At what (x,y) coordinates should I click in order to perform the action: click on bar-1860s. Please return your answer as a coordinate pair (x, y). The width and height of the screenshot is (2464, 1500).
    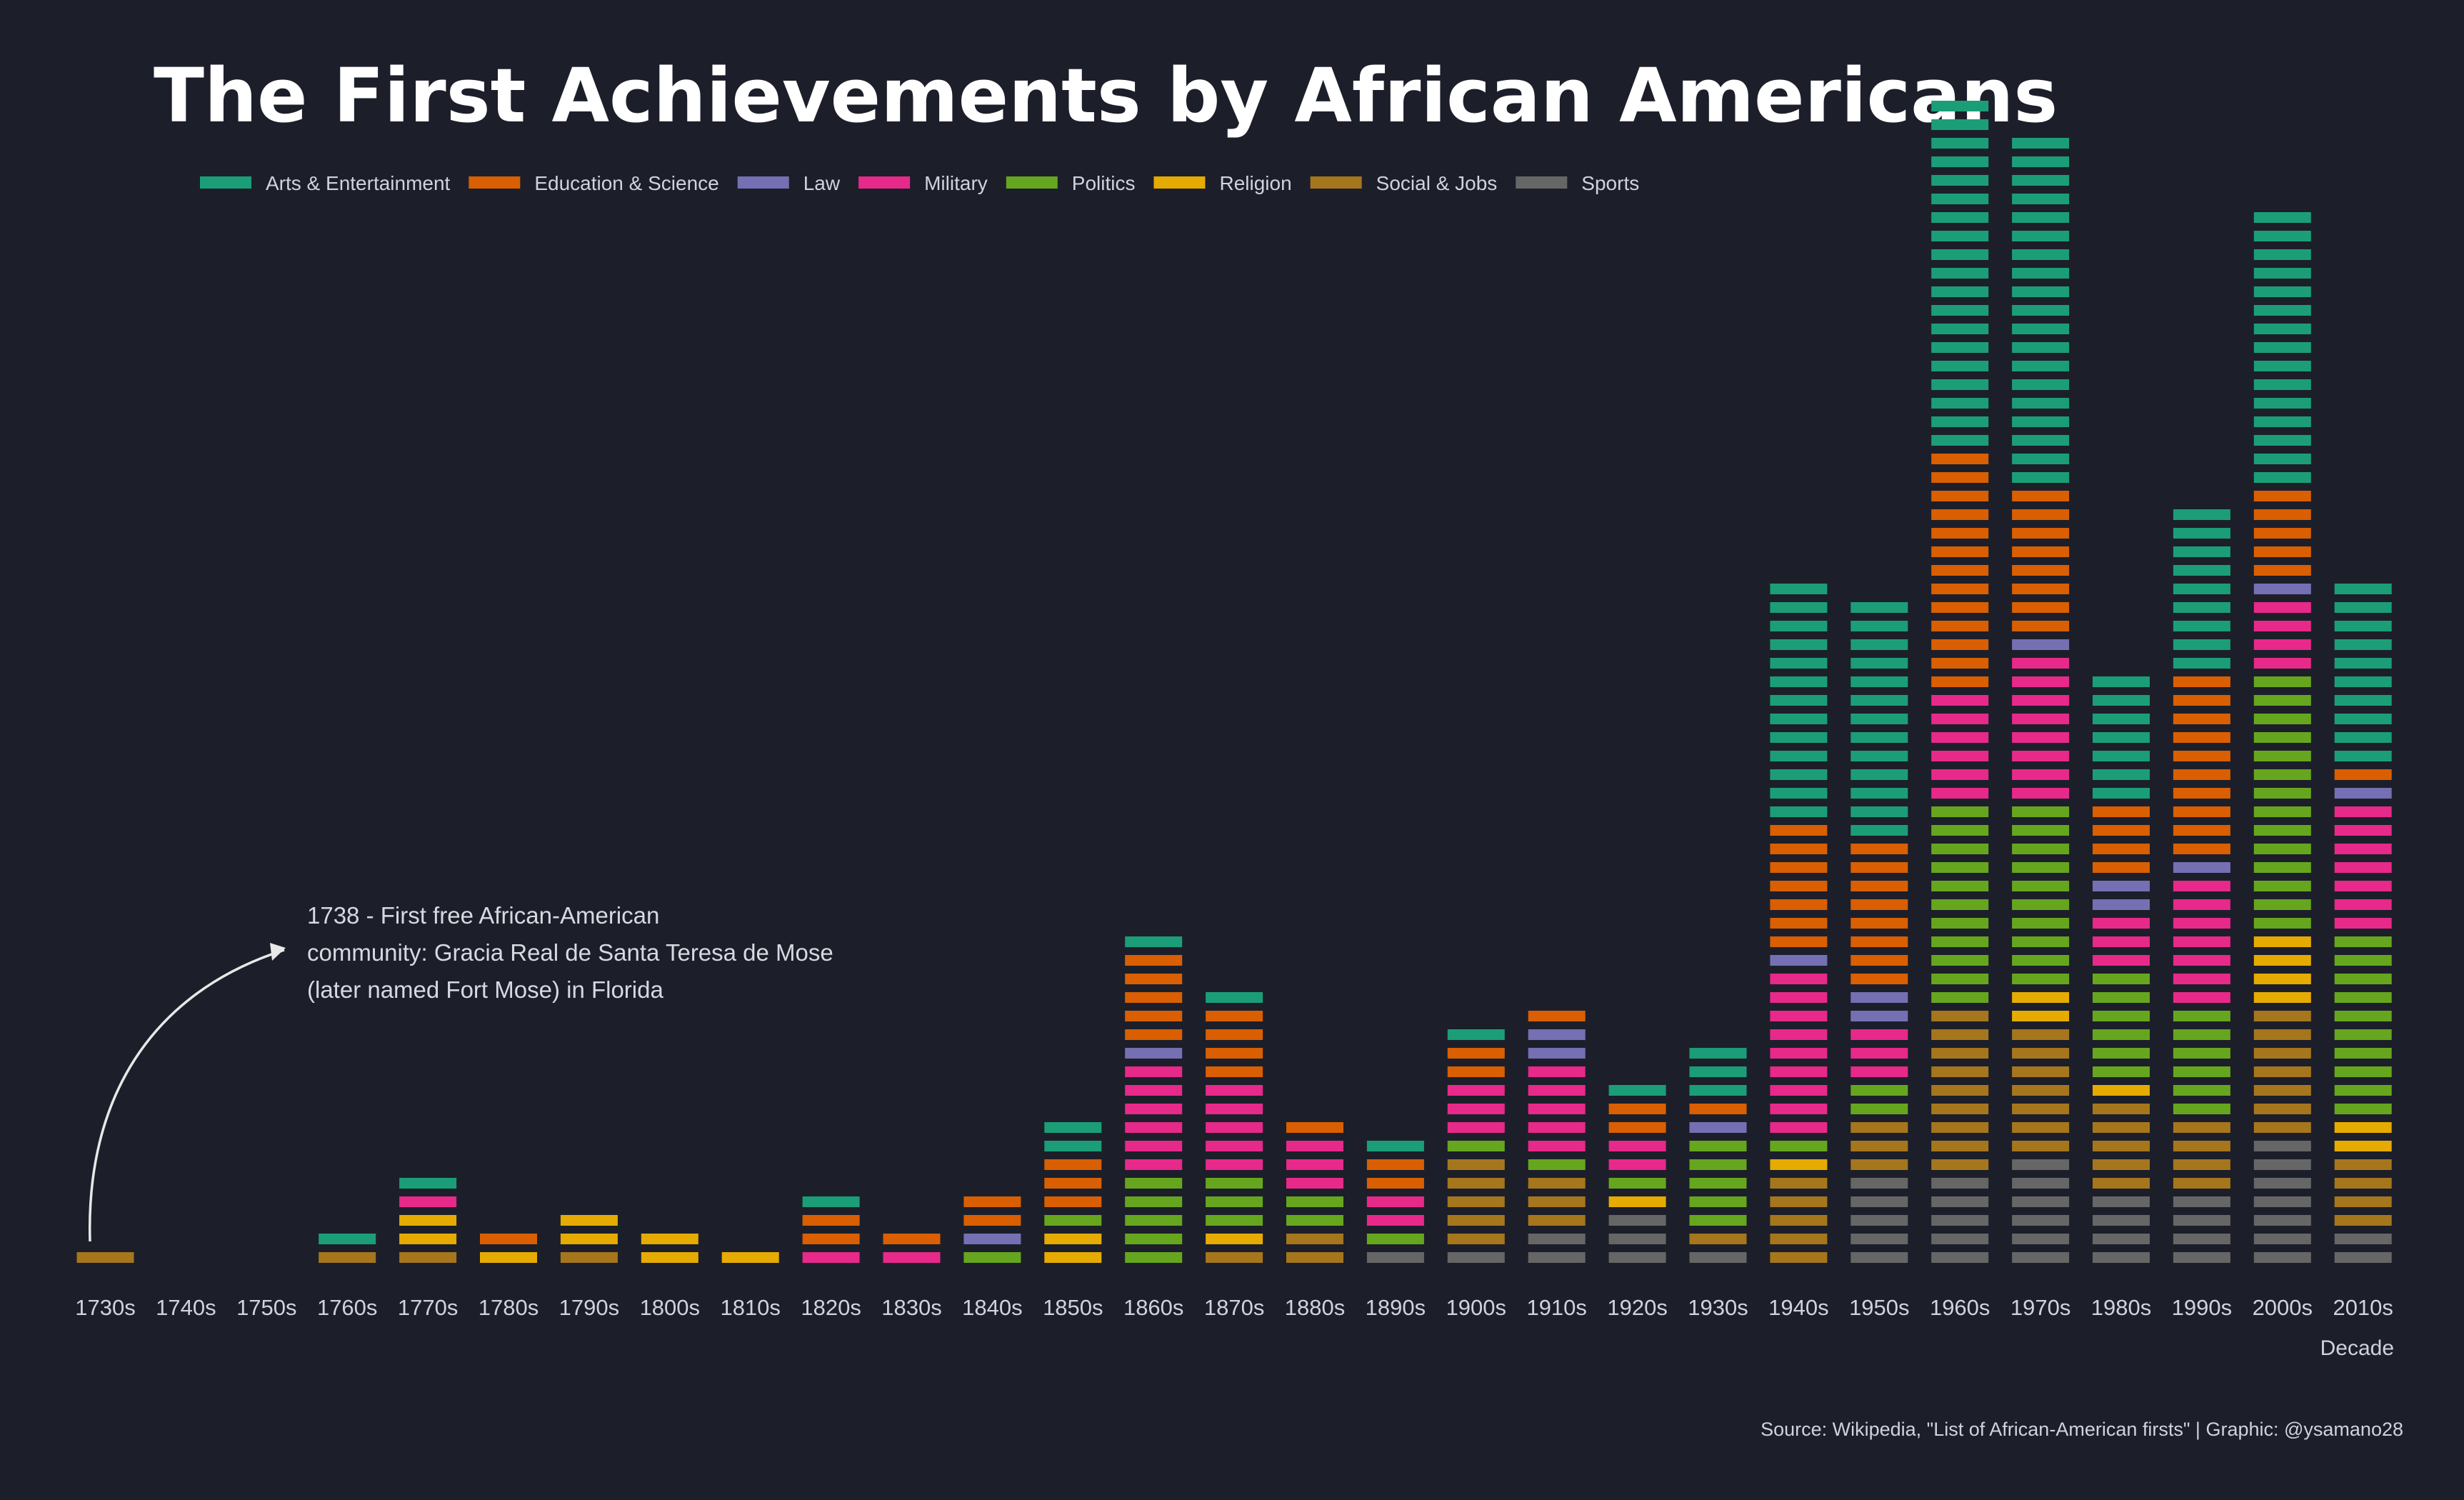
    Looking at the image, I should click on (1154, 1099).